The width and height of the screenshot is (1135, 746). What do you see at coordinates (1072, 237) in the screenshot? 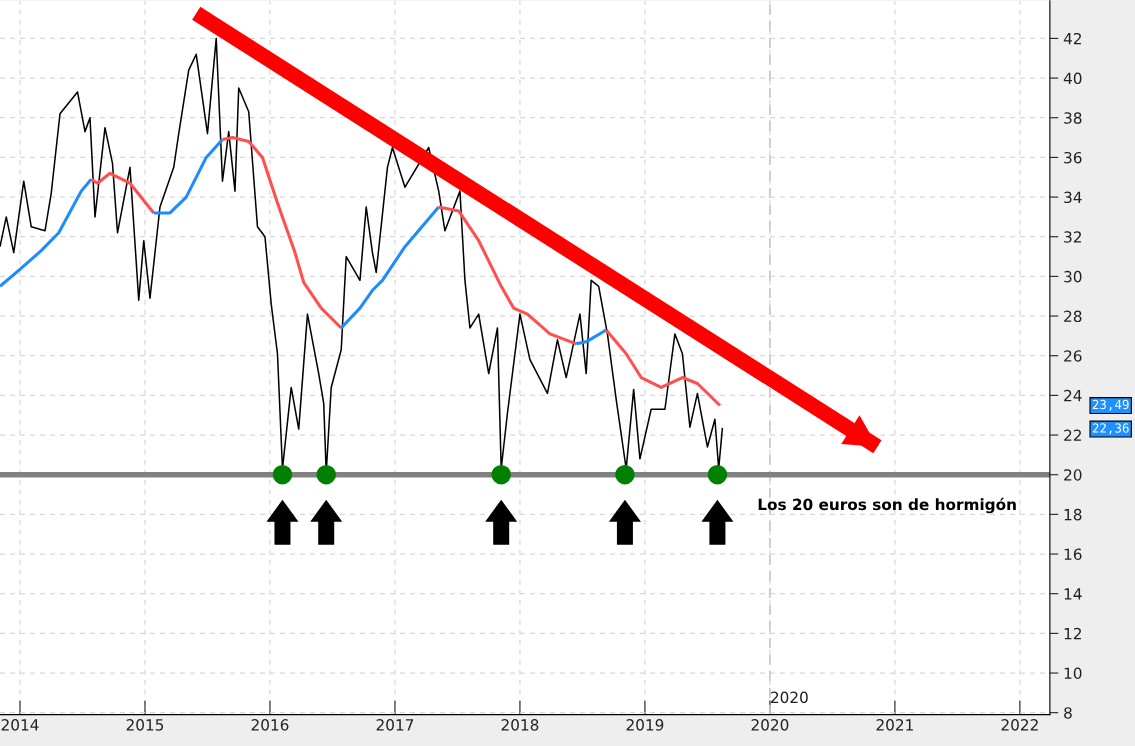
I see `y-tick-label: 32` at bounding box center [1072, 237].